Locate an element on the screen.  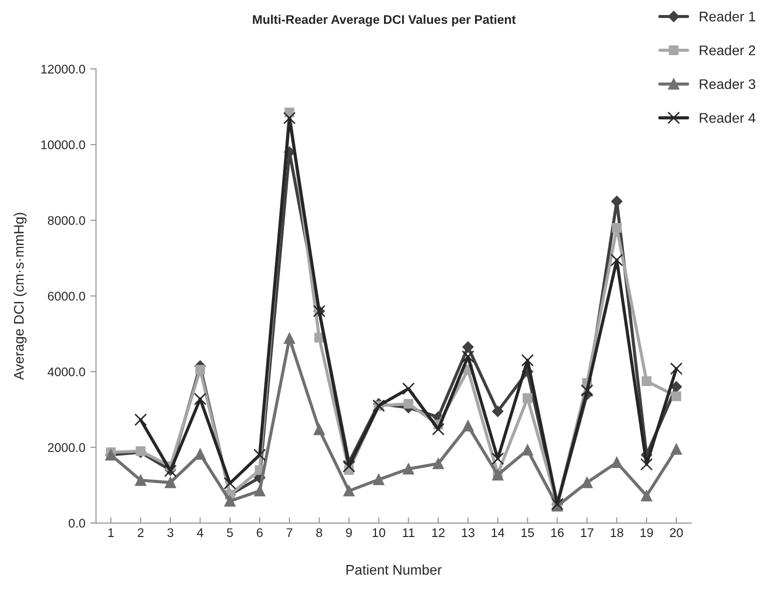
x-tick-label: 19 is located at coordinates (646, 533).